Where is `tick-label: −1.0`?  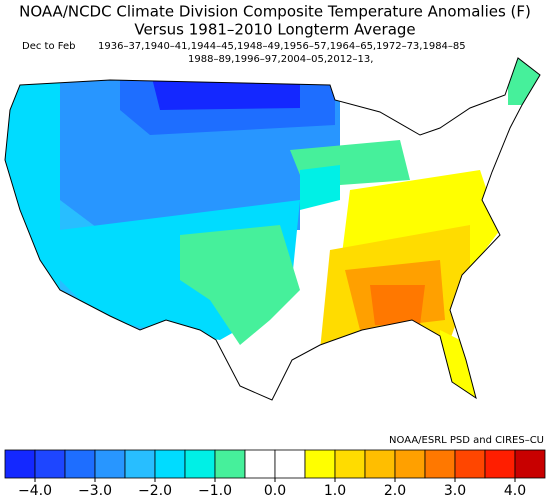
tick-label: −1.0 is located at coordinates (215, 491).